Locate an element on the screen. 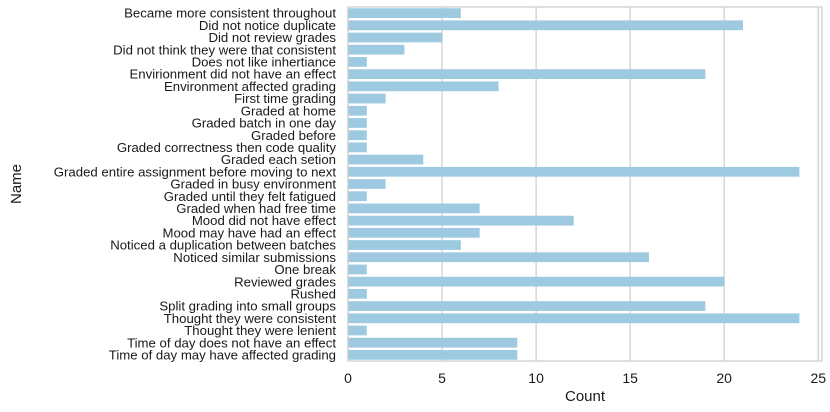 The height and width of the screenshot is (412, 830). category-label: Time of day may have affected grading is located at coordinates (222, 354).